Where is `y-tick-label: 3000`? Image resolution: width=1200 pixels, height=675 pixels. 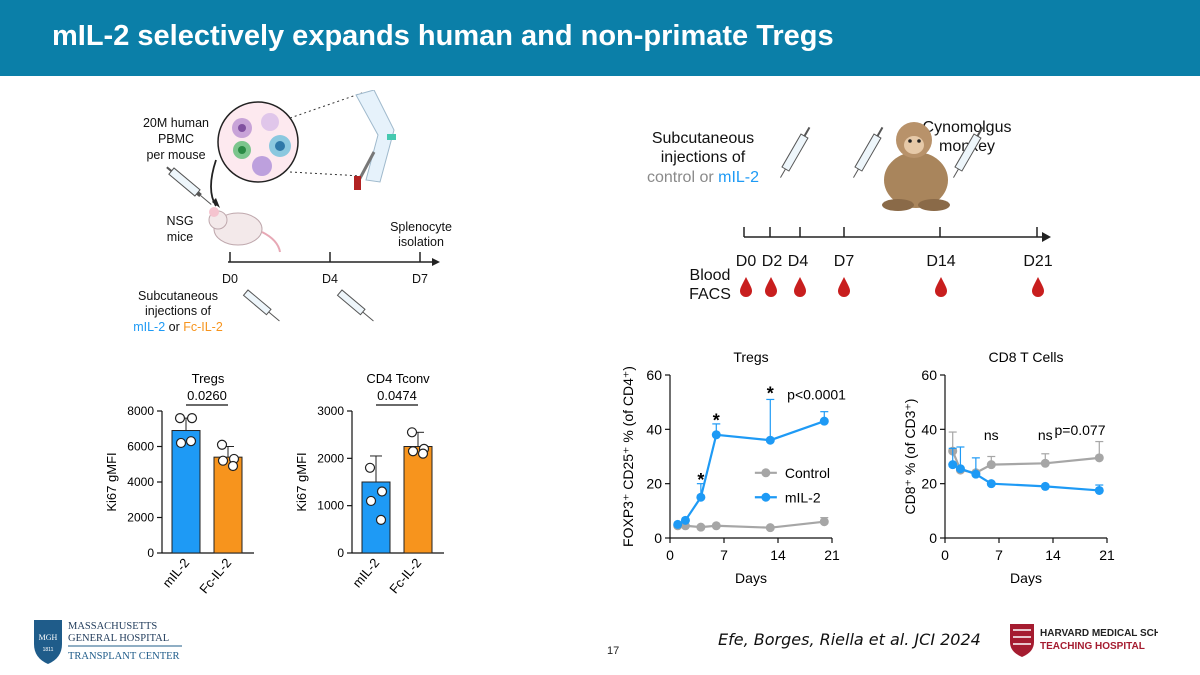
y-tick-label: 3000 is located at coordinates (330, 411).